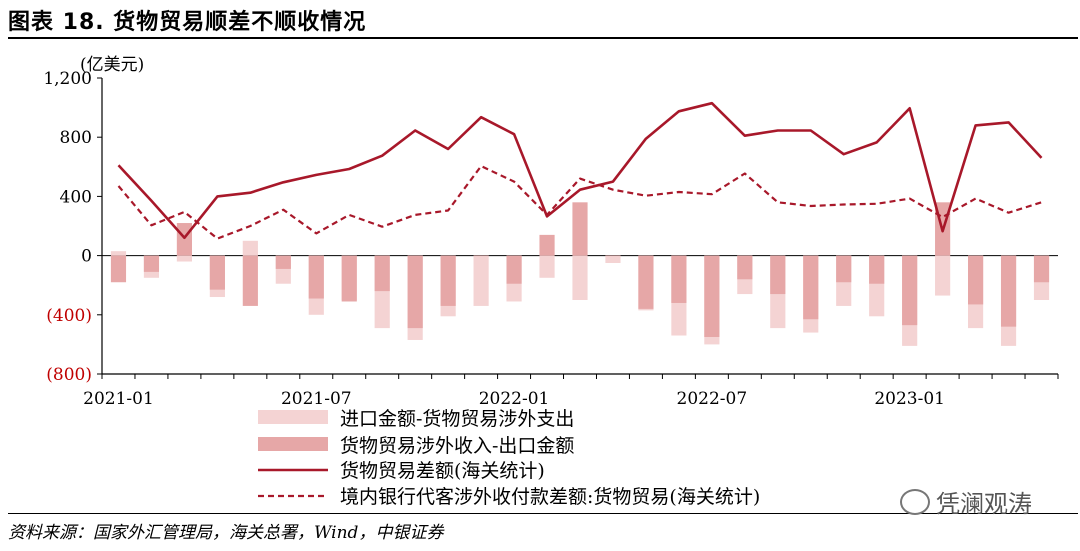 The image size is (1080, 551). What do you see at coordinates (909, 399) in the screenshot?
I see `x-tick-label: 2023-01` at bounding box center [909, 399].